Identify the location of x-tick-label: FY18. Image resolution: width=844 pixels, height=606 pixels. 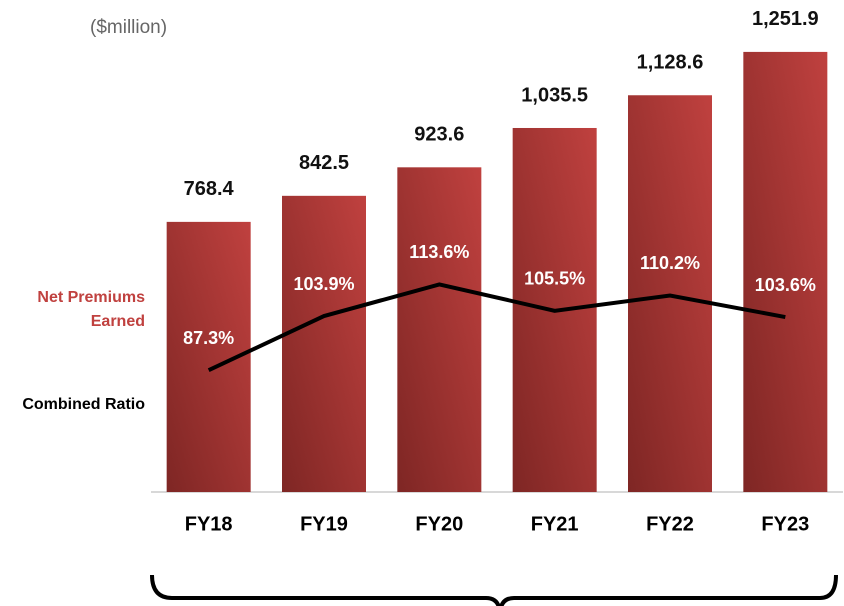
(209, 524).